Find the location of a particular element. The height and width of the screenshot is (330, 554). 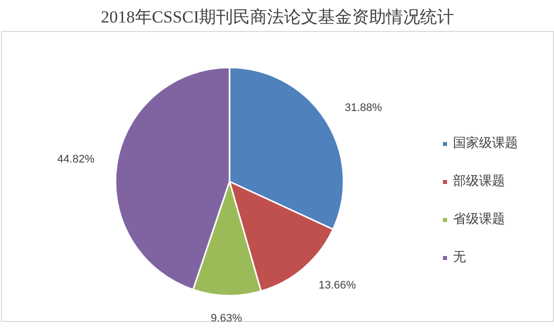

legend-label: 国家级课题 is located at coordinates (485, 143).